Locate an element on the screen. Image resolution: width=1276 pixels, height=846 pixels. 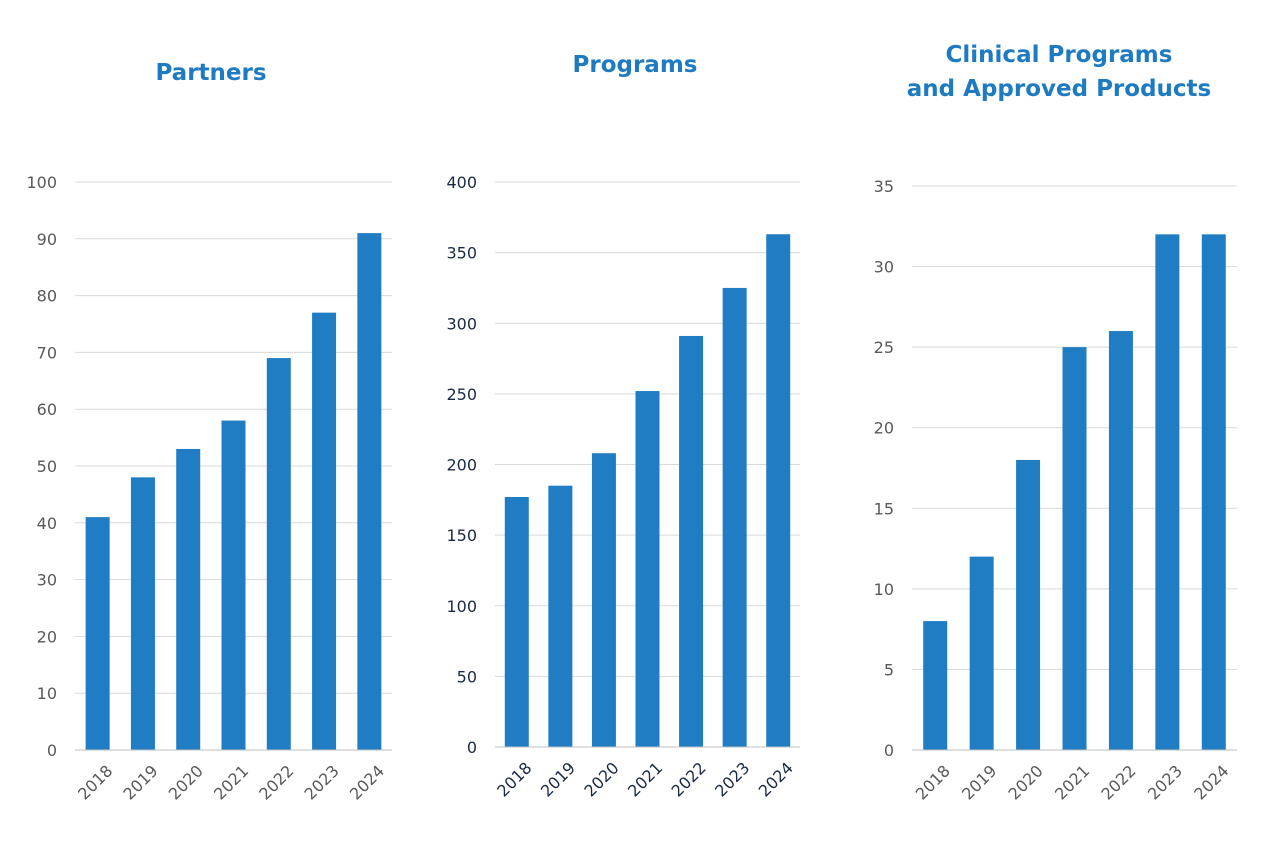
y-tick-label: 150 is located at coordinates (461, 535).